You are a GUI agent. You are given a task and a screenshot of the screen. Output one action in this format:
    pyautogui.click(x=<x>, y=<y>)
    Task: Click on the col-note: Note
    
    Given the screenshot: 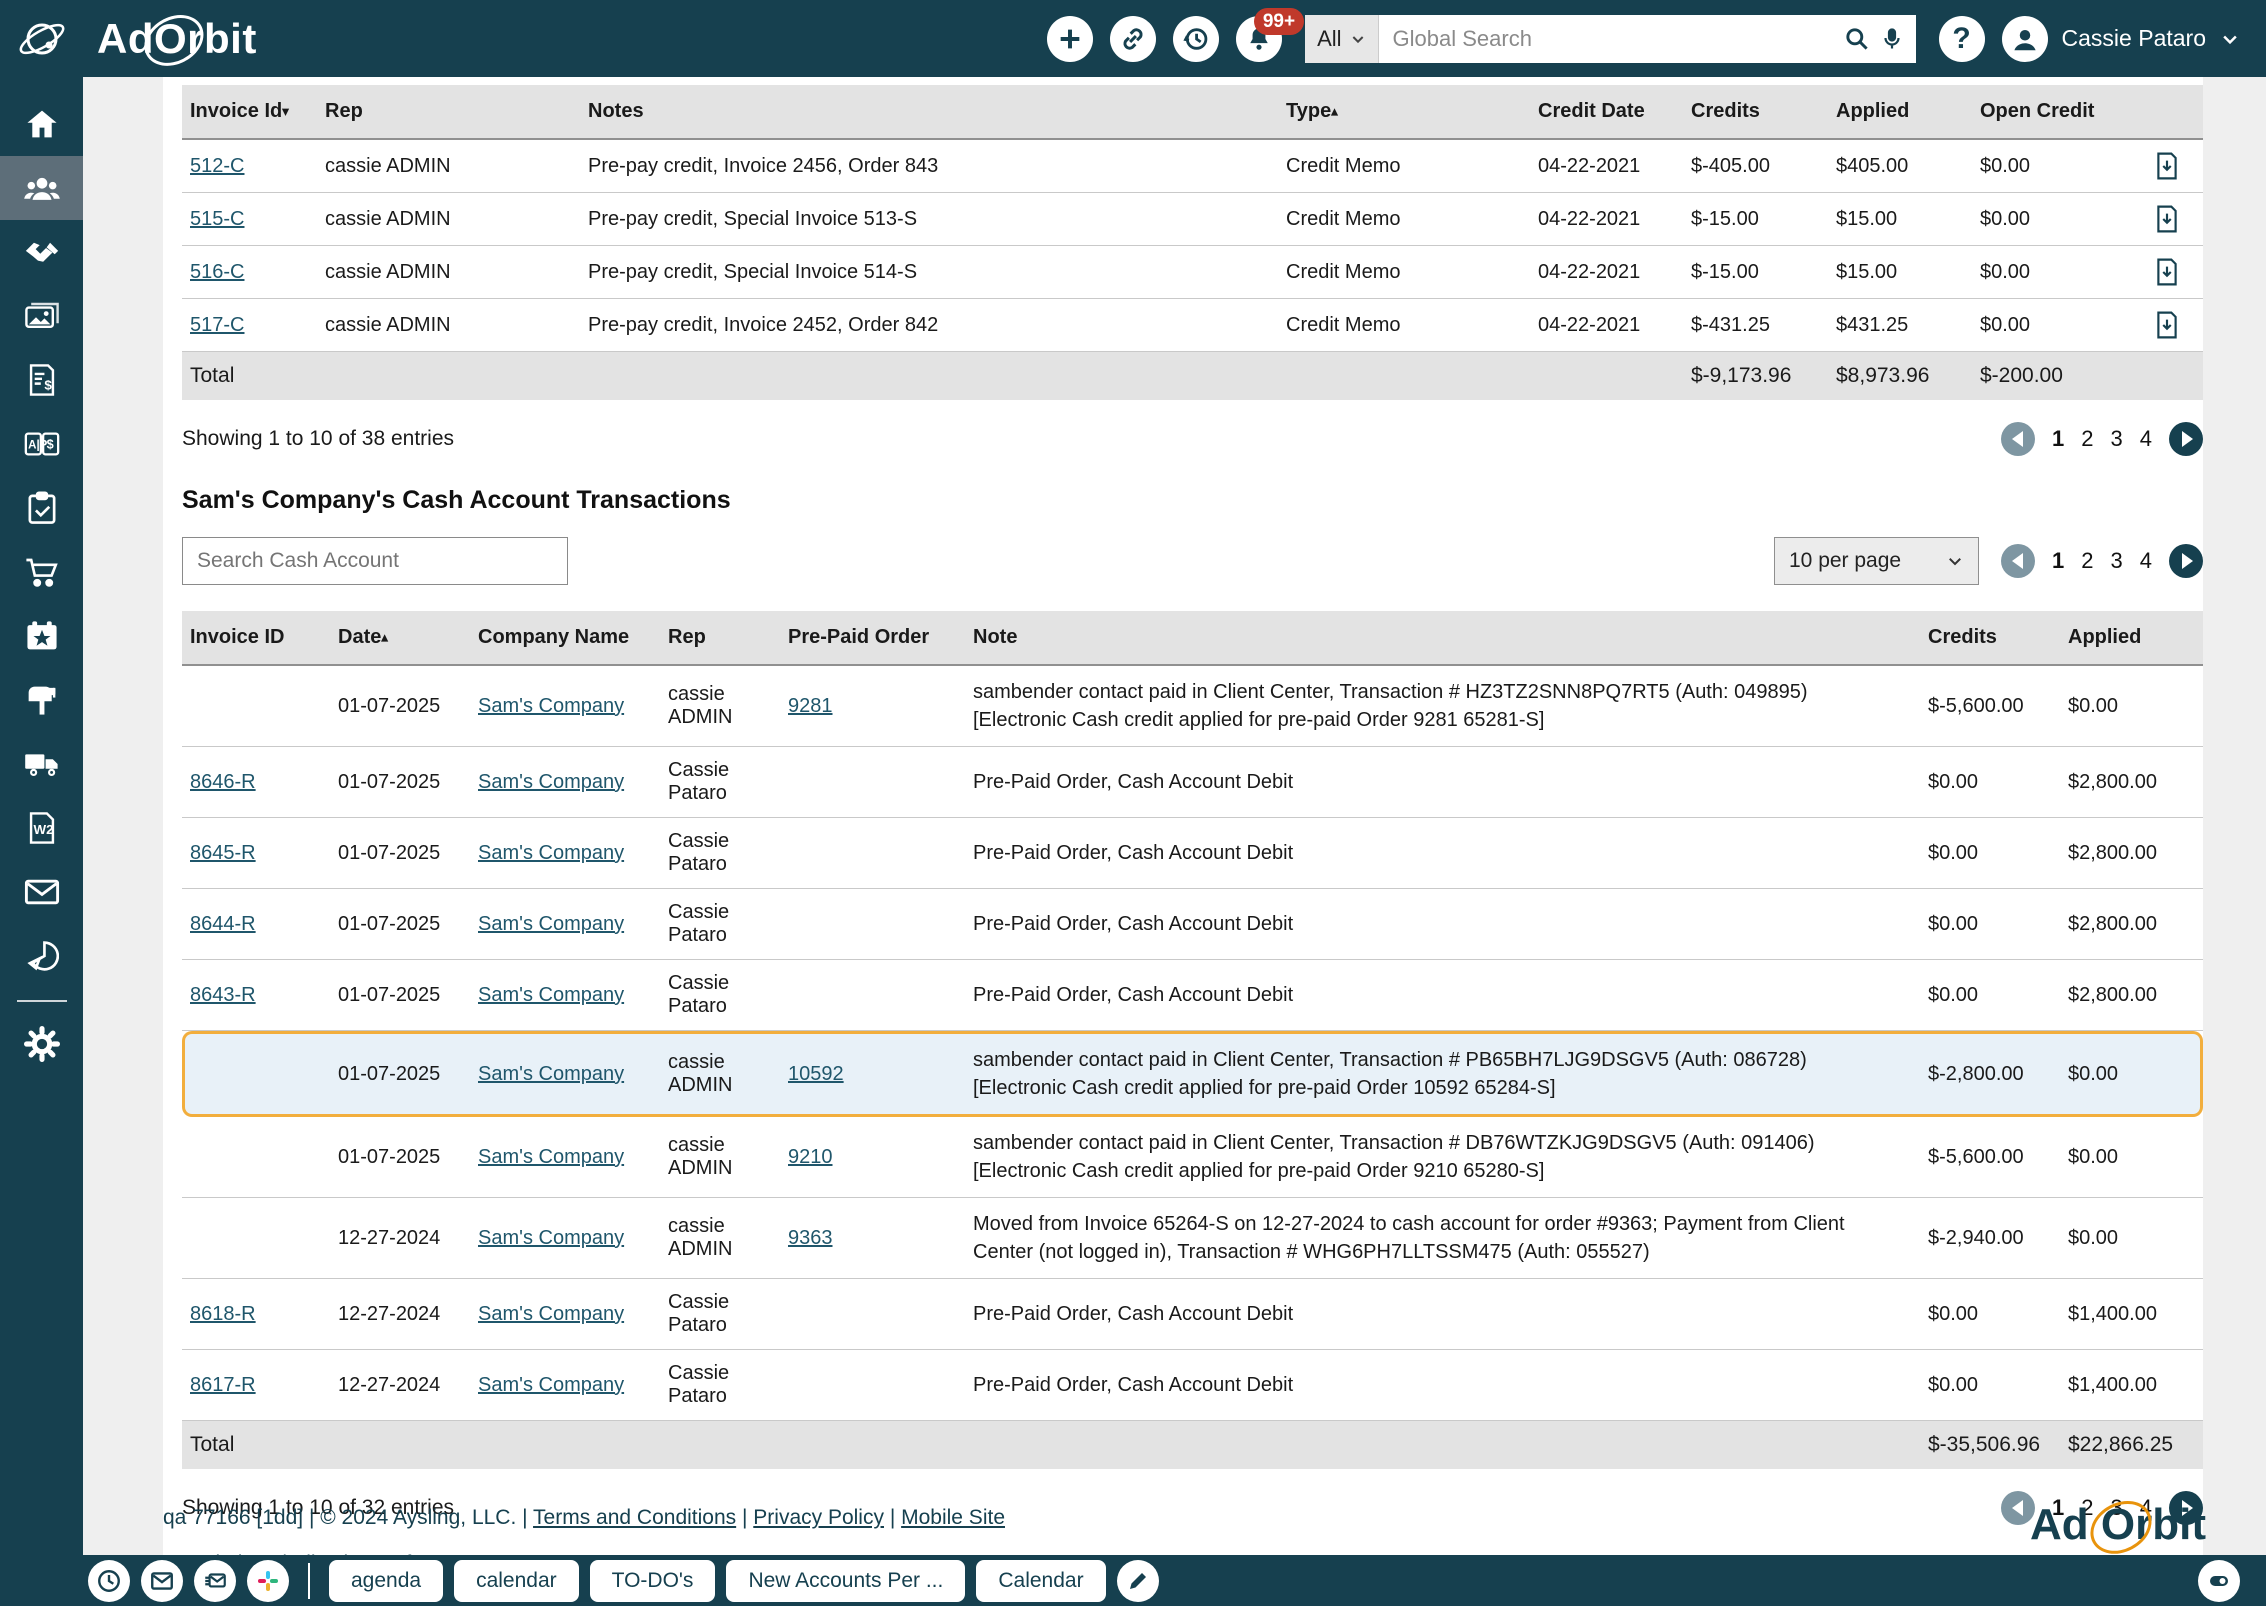 What is the action you would take?
    pyautogui.click(x=1442, y=638)
    